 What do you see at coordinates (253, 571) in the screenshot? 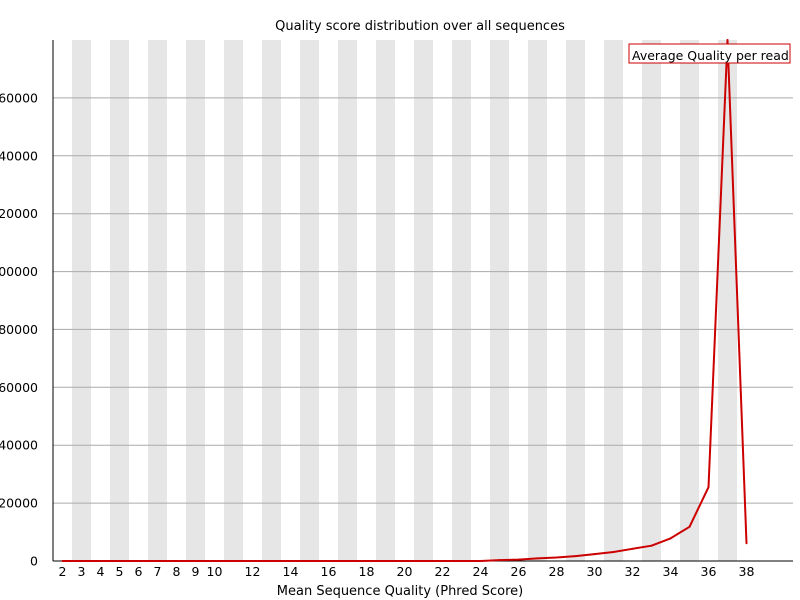
I see `x-tick-label: 12` at bounding box center [253, 571].